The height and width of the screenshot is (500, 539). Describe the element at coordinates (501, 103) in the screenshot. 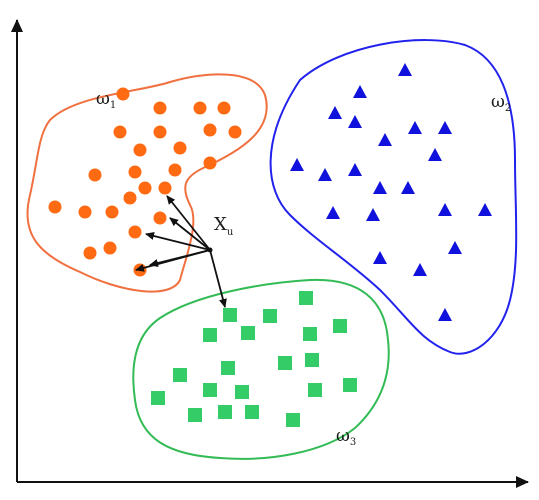

I see `class2-label: ω2` at that location.